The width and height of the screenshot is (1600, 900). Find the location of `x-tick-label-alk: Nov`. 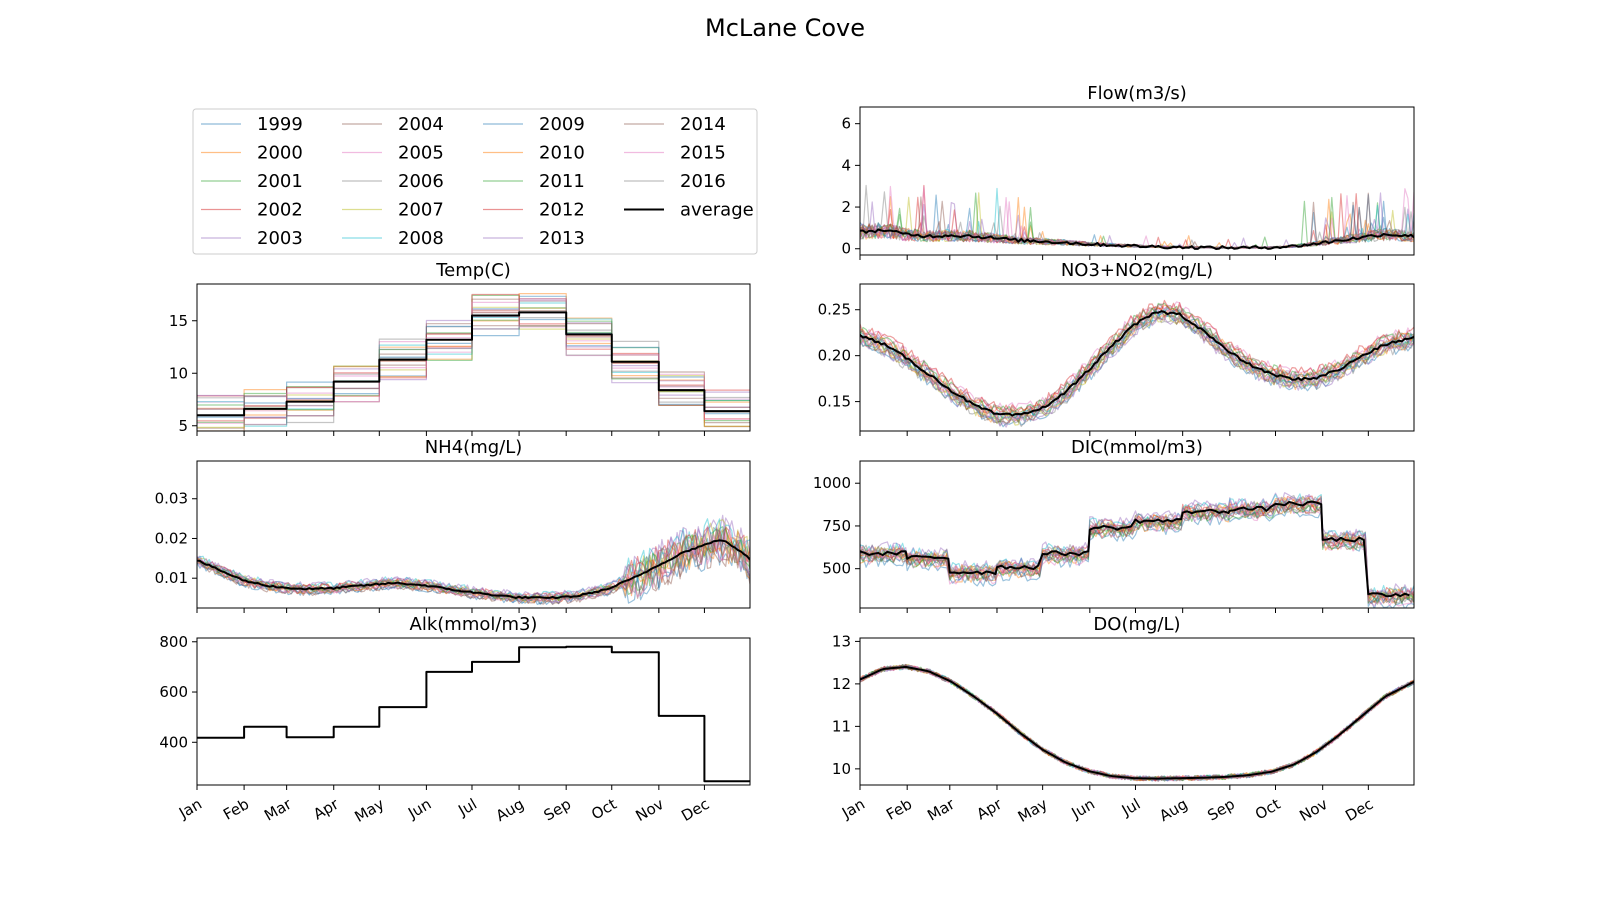

x-tick-label-alk: Nov is located at coordinates (649, 810).